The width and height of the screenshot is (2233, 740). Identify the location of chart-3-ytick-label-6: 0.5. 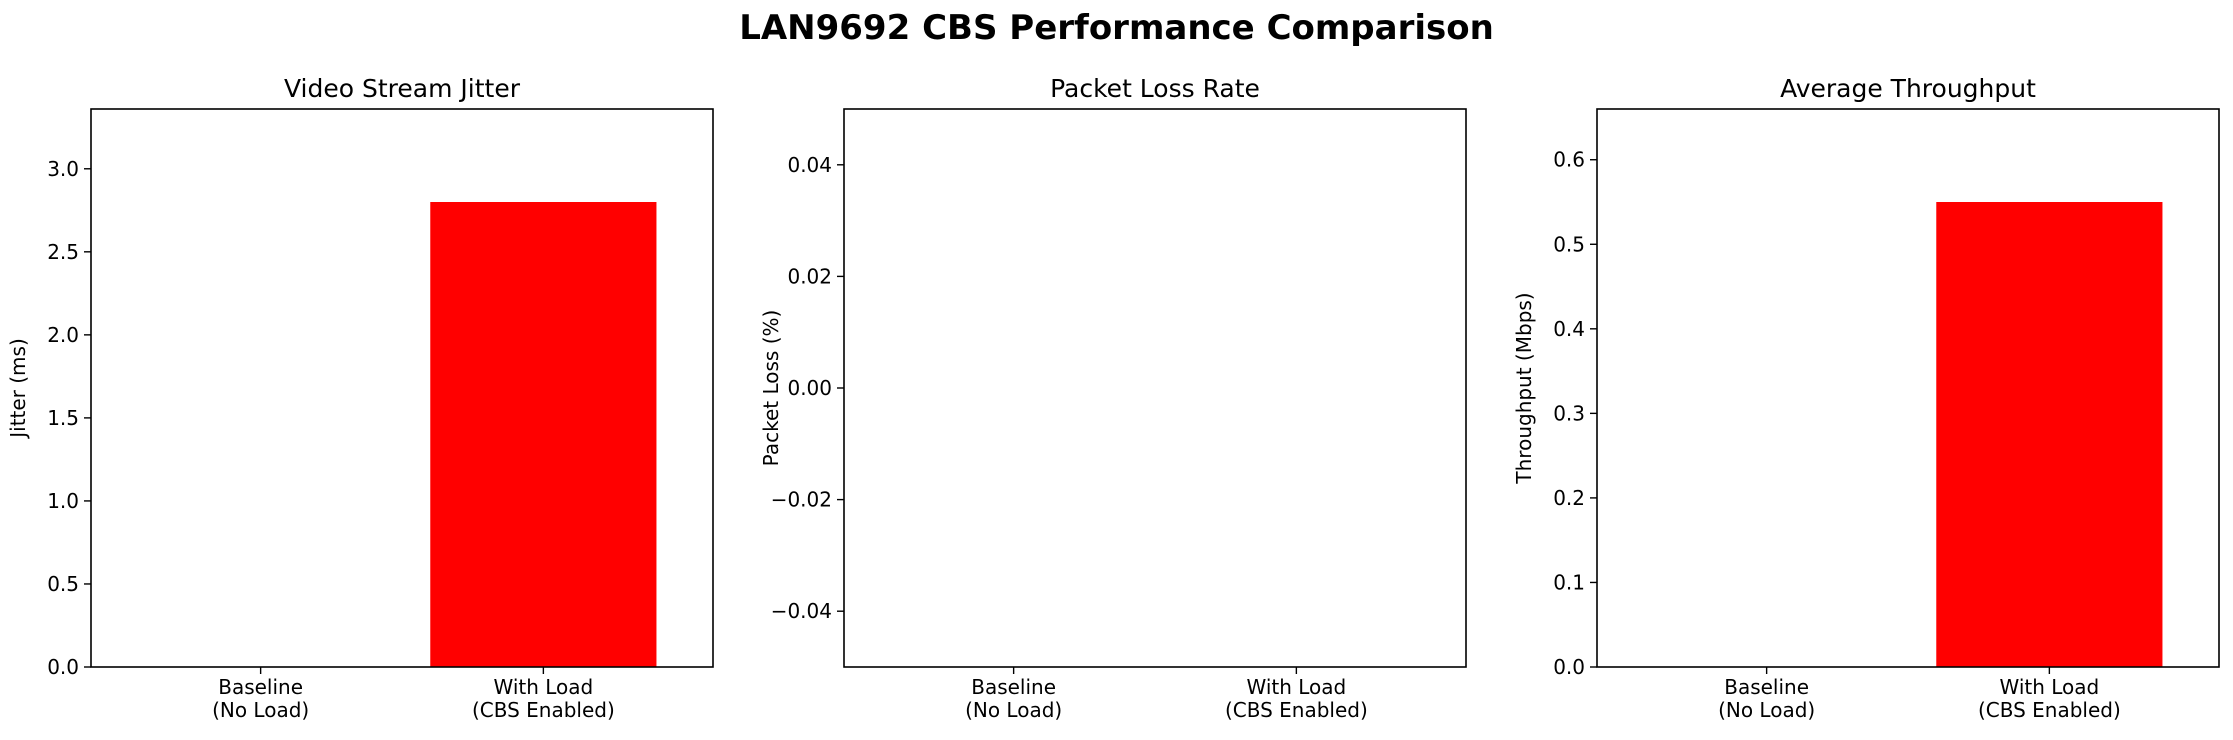
(1569, 244).